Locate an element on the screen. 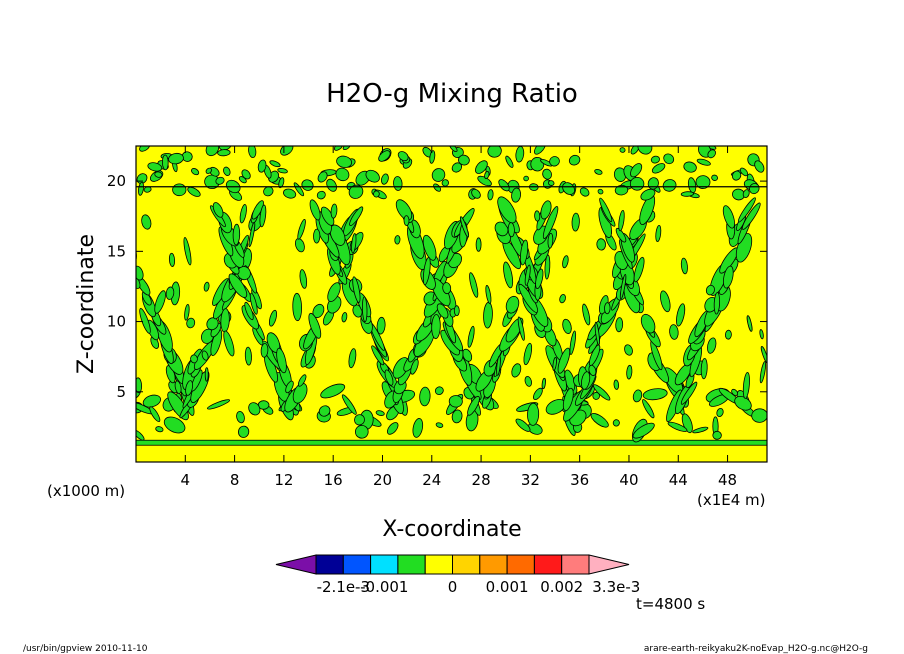 The image size is (904, 654). x-tick-label: 20 is located at coordinates (382, 480).